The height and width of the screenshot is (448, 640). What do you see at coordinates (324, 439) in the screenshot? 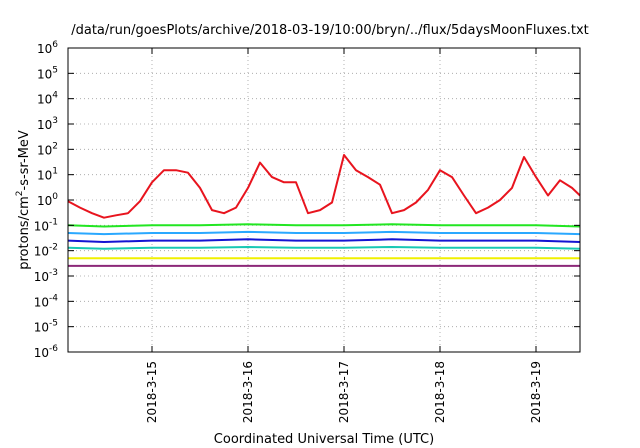
I see `x-axis-label: Coordinated Universal Time (UTC)` at bounding box center [324, 439].